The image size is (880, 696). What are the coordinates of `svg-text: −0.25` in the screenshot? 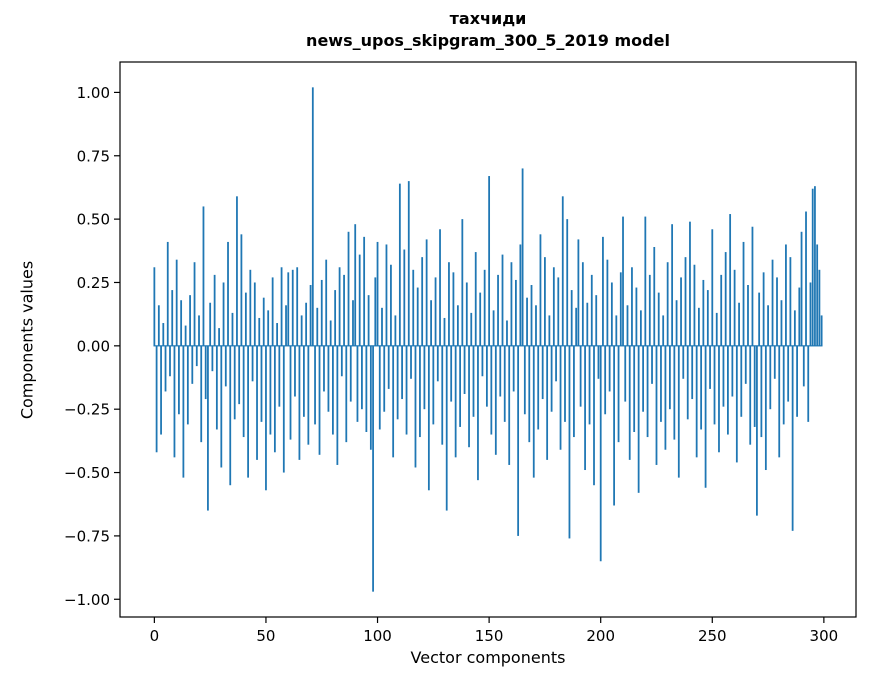 It's located at (87, 410).